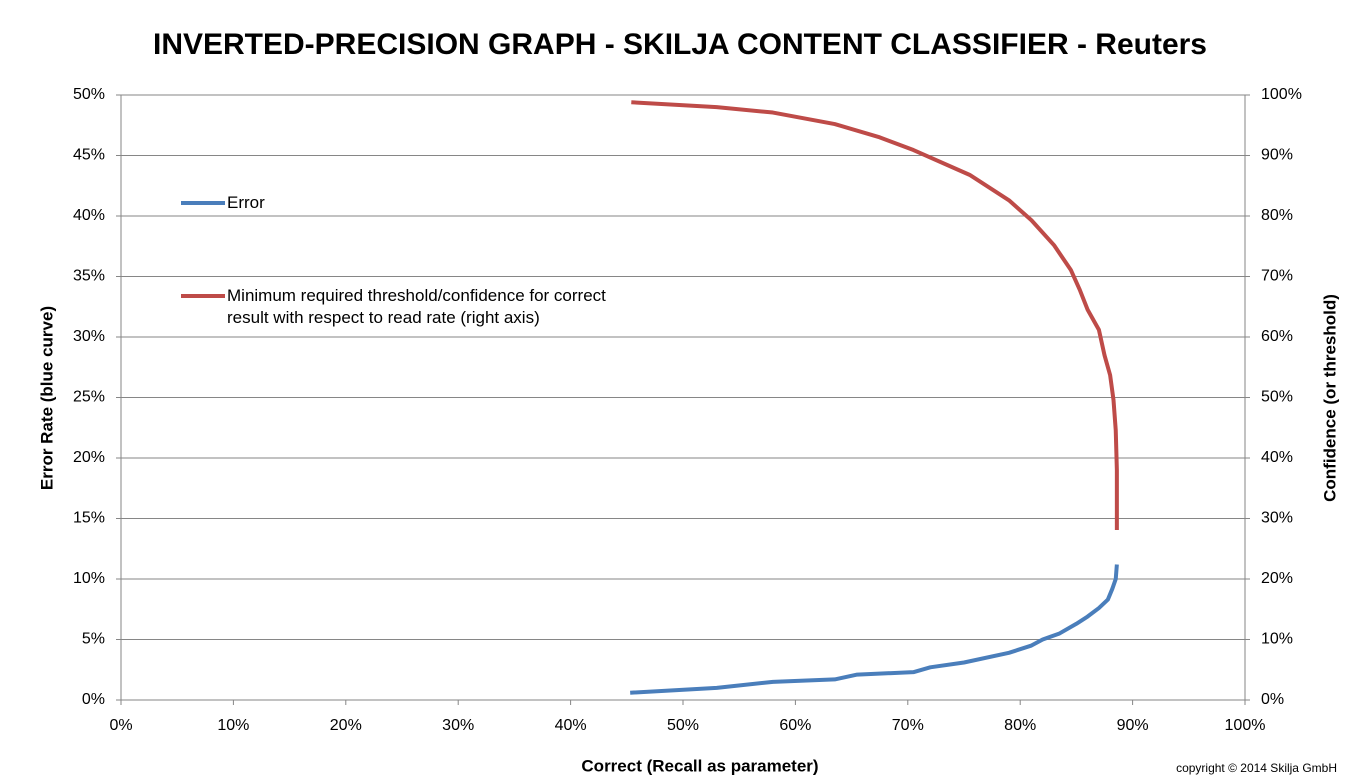 The height and width of the screenshot is (782, 1362). I want to click on y-tick-label: 5%, so click(93, 639).